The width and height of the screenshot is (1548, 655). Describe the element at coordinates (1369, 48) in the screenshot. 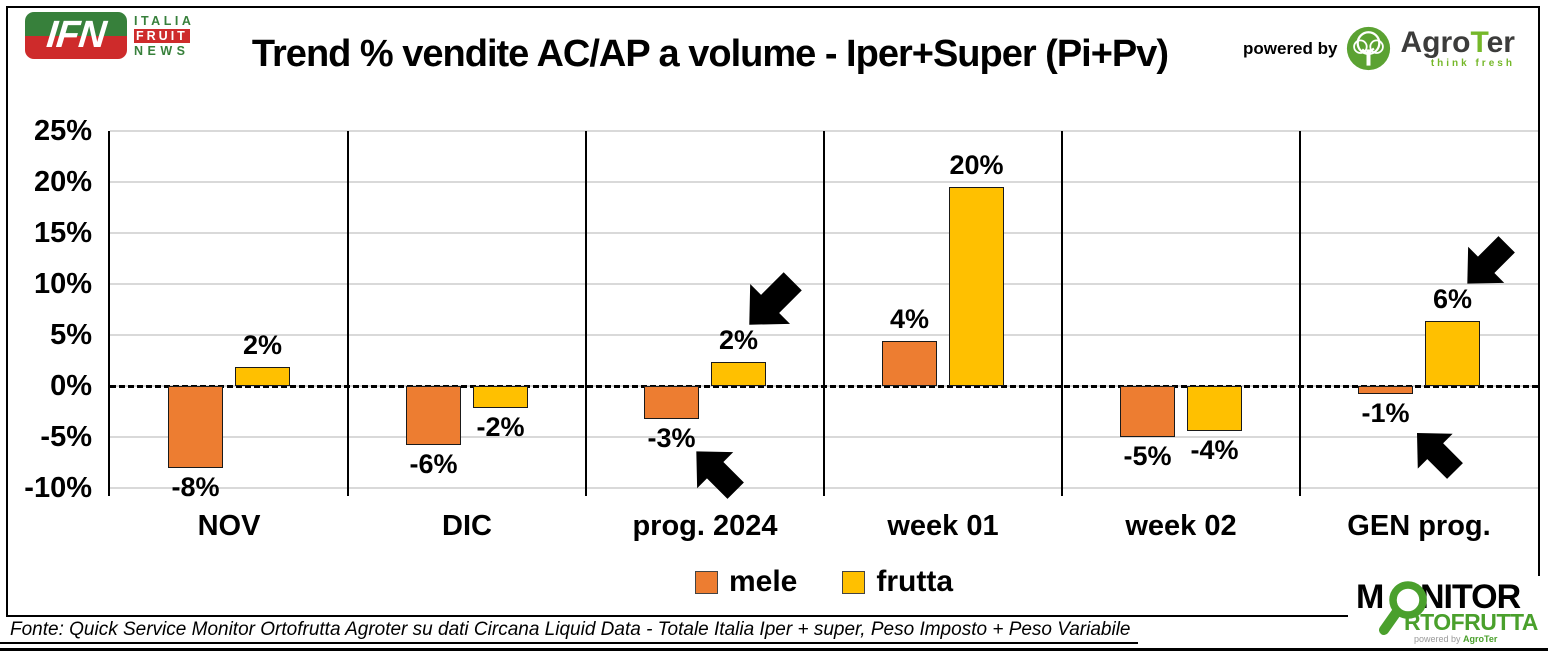

I see `agroter-tree-icon` at that location.